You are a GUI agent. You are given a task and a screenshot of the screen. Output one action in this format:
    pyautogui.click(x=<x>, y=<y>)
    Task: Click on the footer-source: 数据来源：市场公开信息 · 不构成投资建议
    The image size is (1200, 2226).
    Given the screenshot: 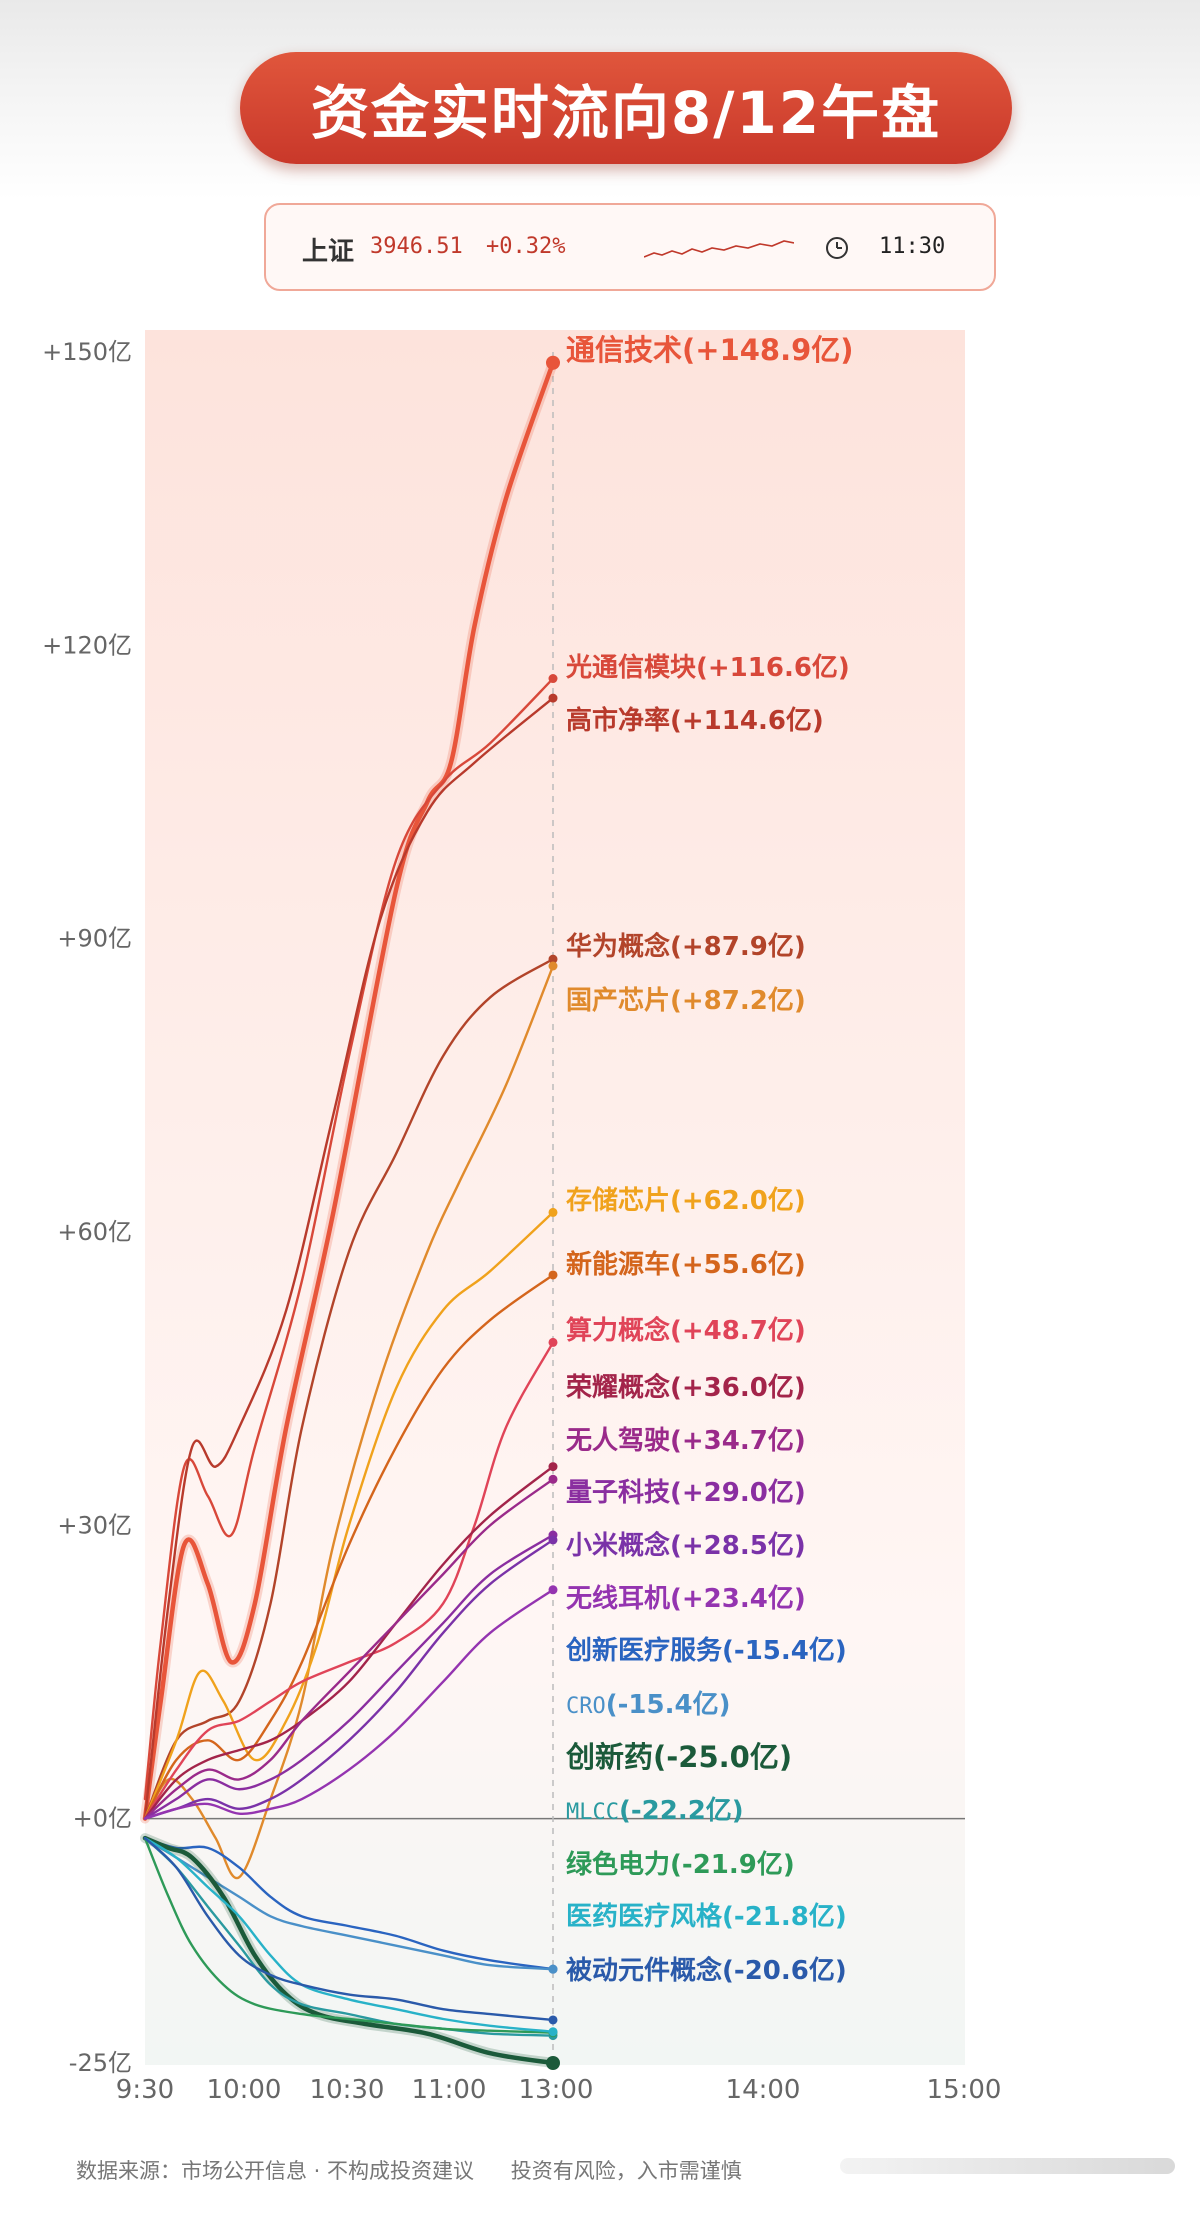 What is the action you would take?
    pyautogui.click(x=275, y=2171)
    